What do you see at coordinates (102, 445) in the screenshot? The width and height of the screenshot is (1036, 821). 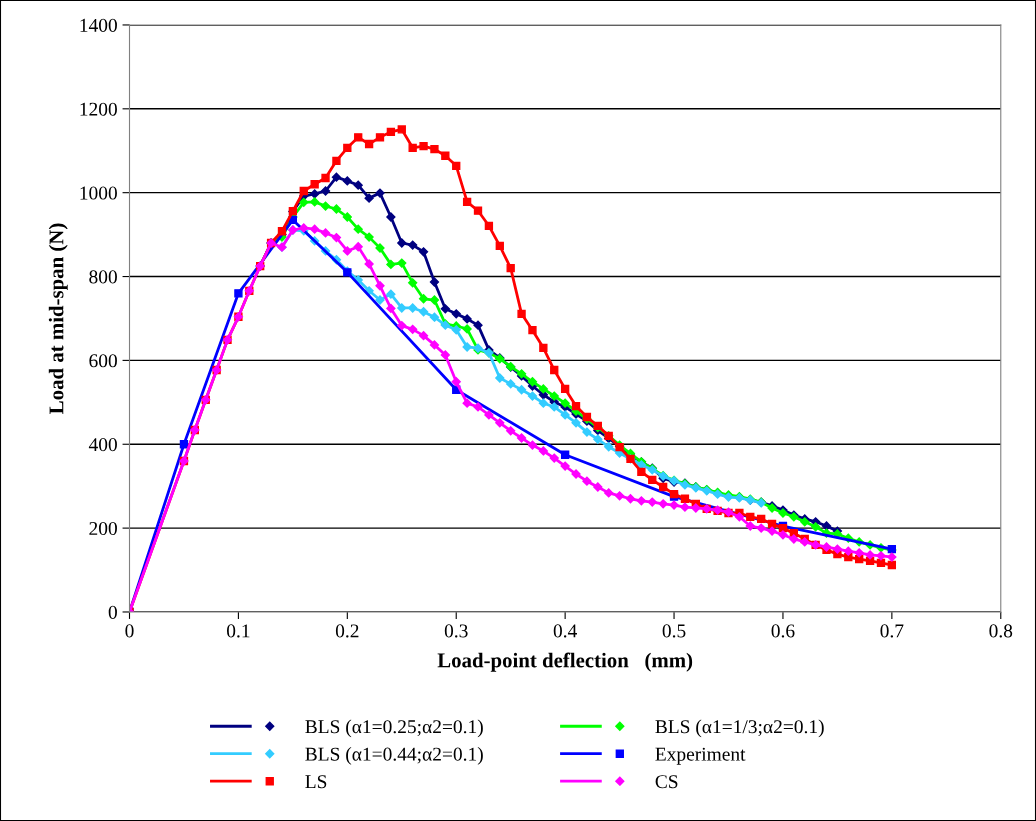 I see `y-tick-label: 400` at bounding box center [102, 445].